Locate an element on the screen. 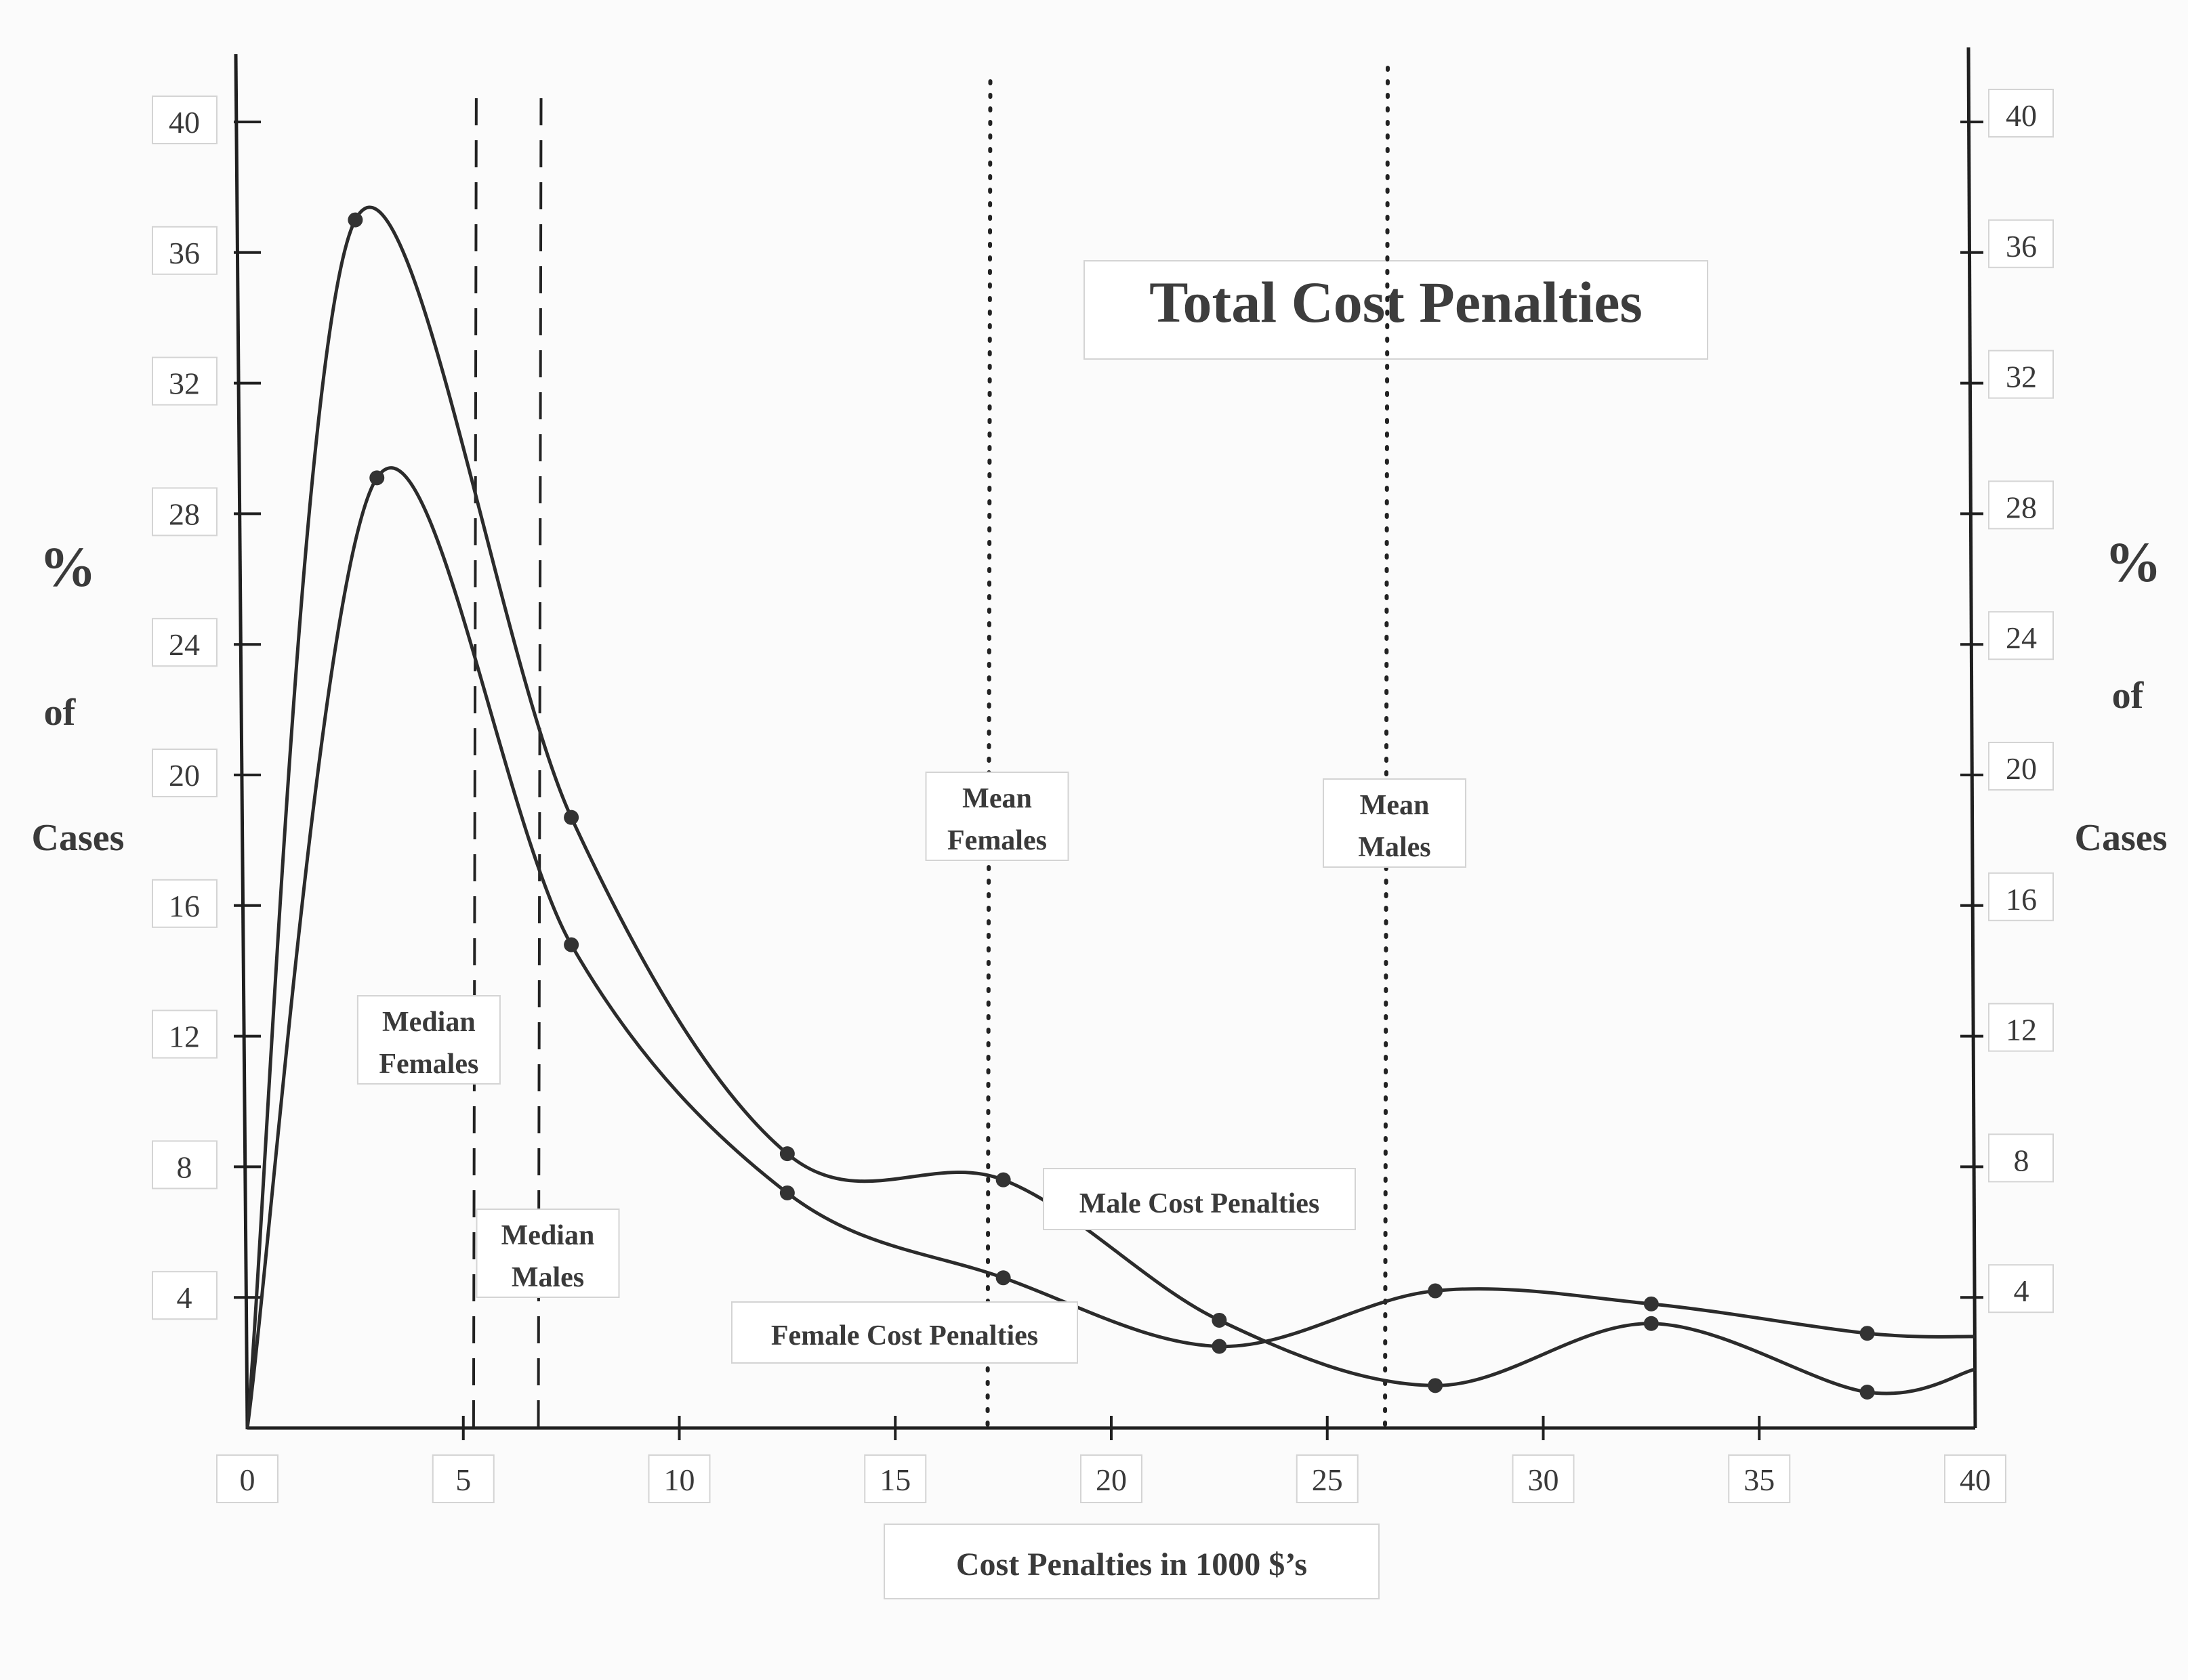 Image resolution: width=2188 pixels, height=1680 pixels. x-axis-title: Cost Penalties in 1000 $’s is located at coordinates (1131, 1564).